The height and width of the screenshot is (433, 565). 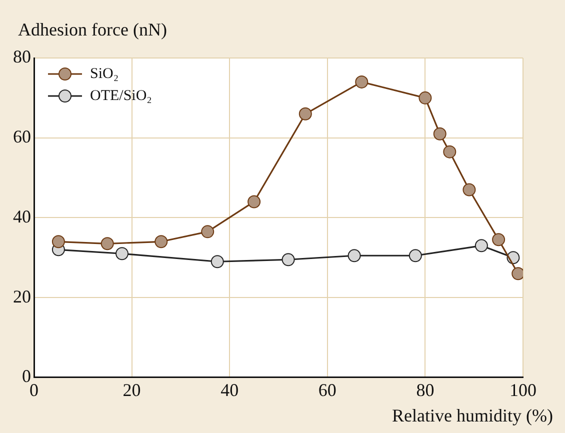 What do you see at coordinates (22, 296) in the screenshot?
I see `y-tick-label: 20` at bounding box center [22, 296].